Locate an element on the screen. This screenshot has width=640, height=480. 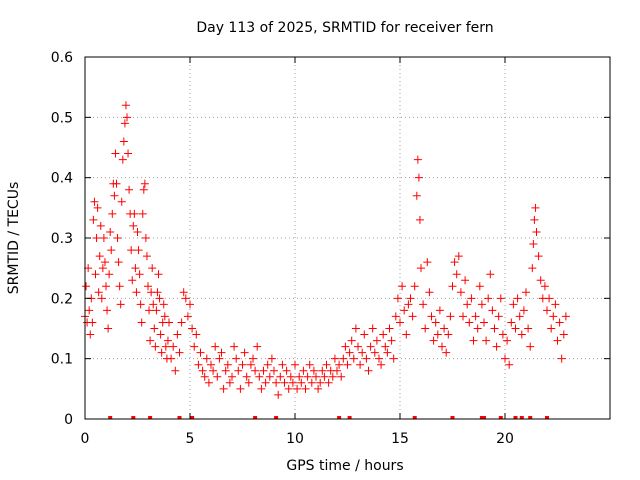
y-axis-label: SRMTID / TECUs is located at coordinates (14, 238).